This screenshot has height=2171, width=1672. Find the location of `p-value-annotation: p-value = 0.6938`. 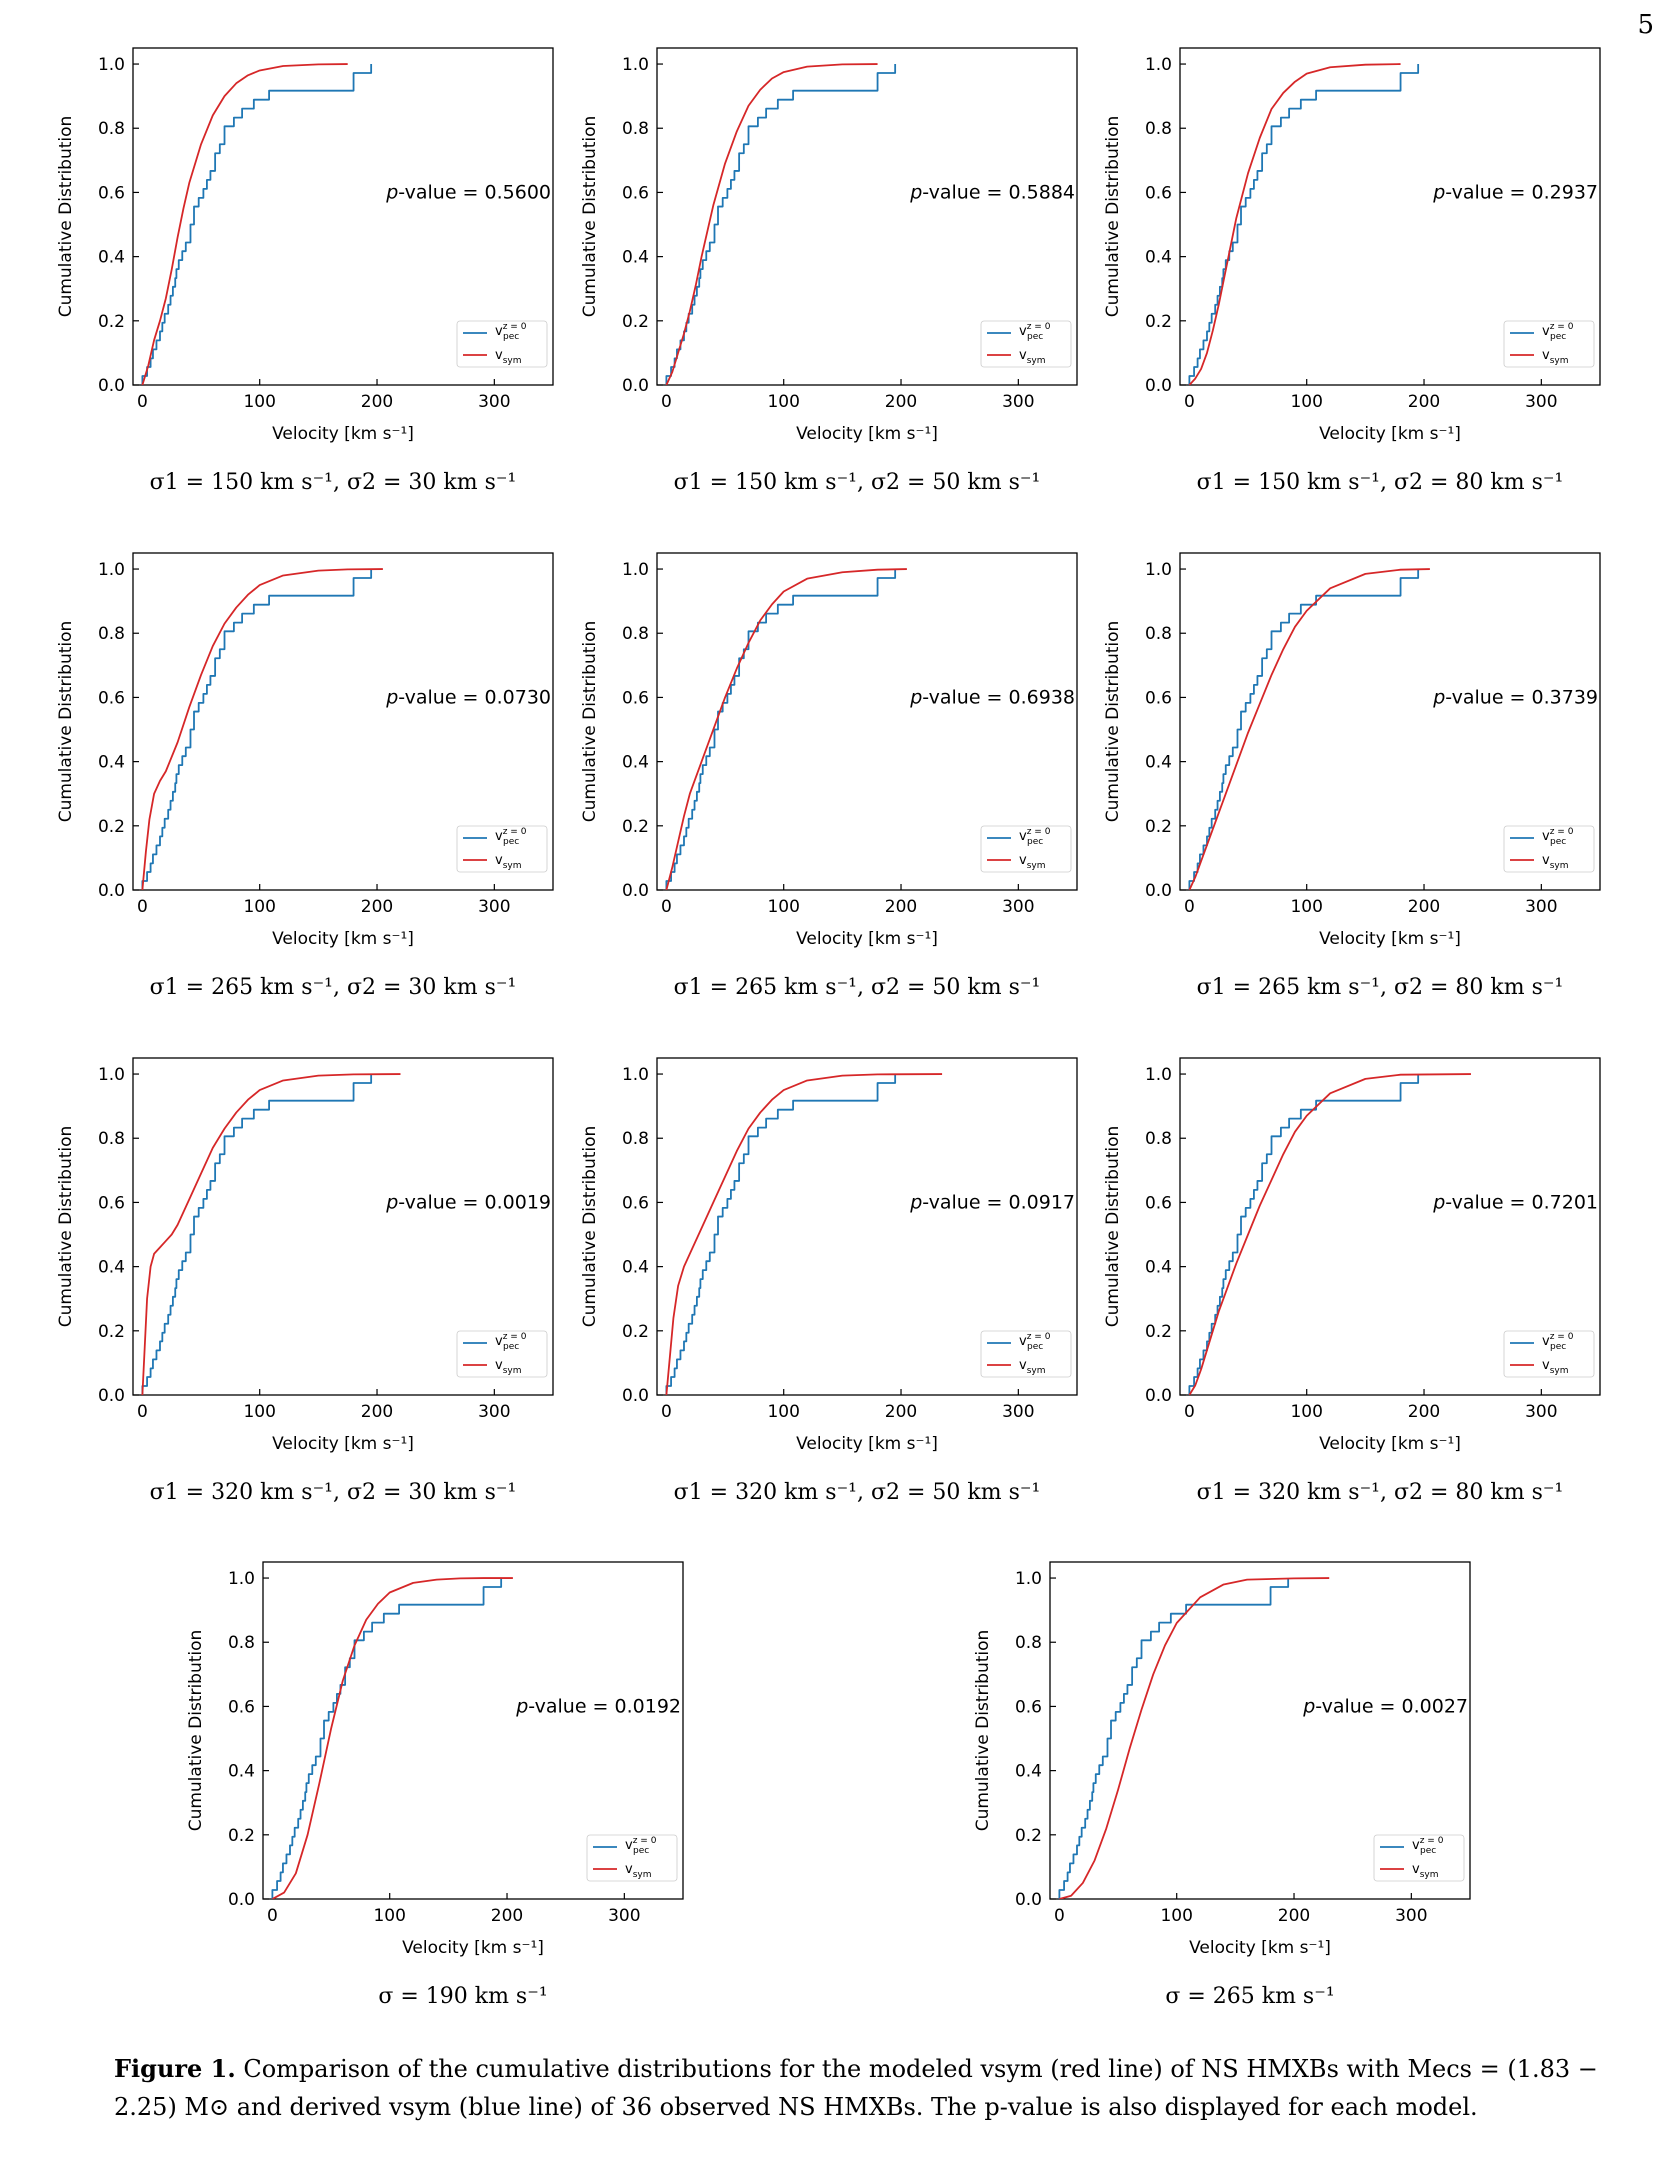

p-value-annotation: p-value = 0.6938 is located at coordinates (992, 697).